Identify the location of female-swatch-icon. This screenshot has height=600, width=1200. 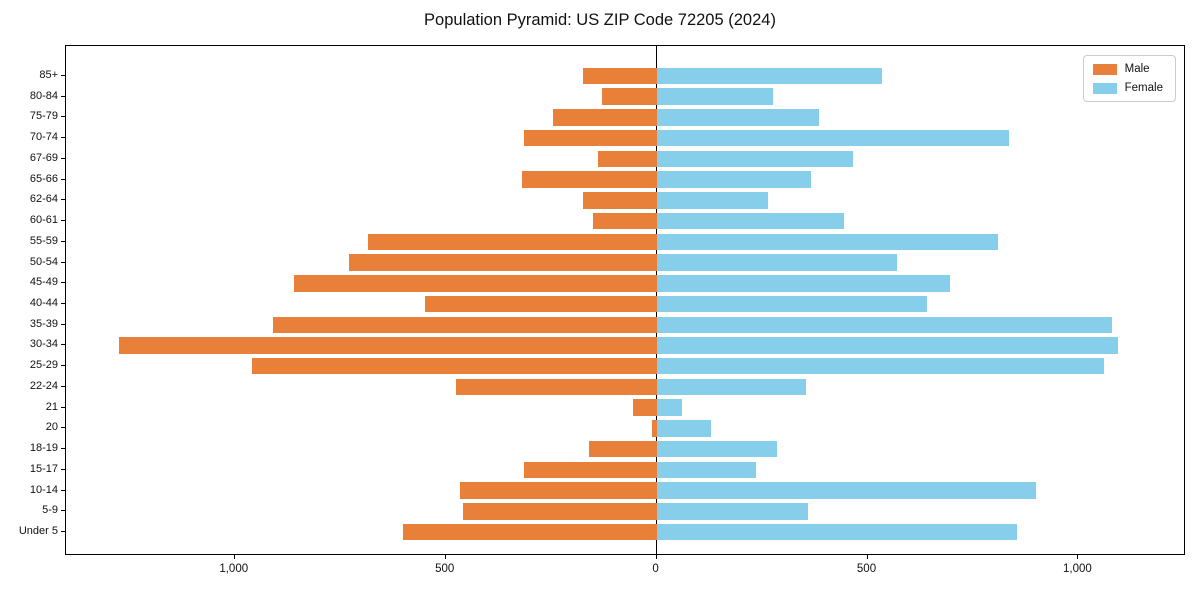
(1104, 88).